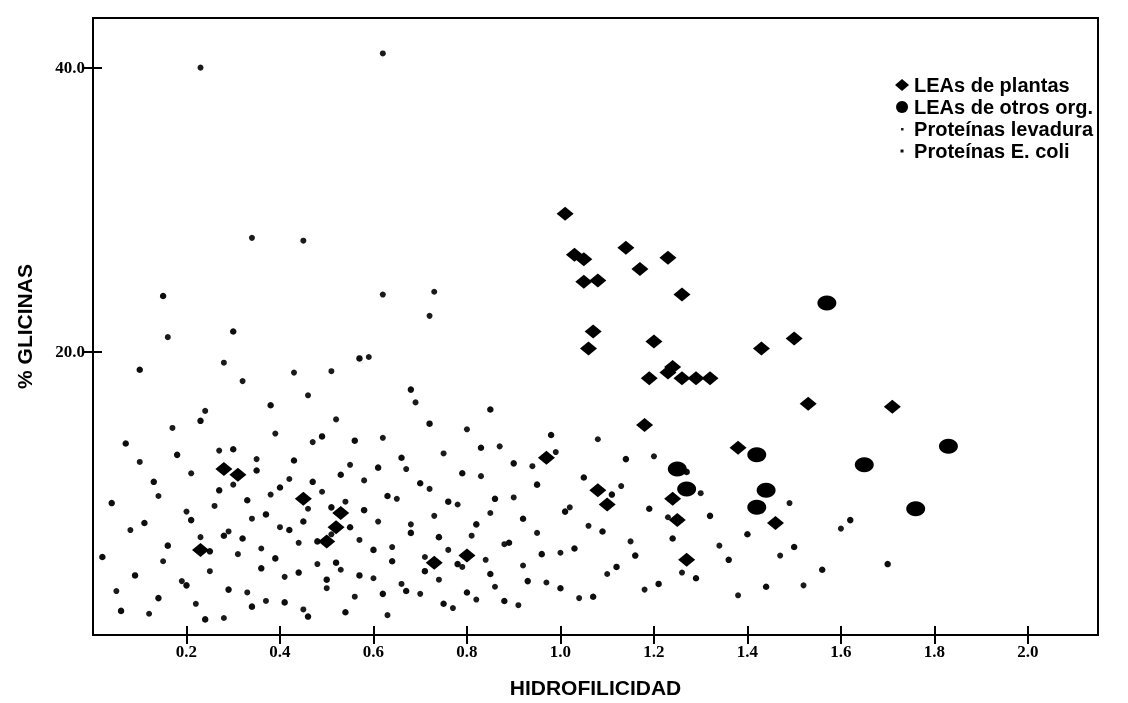 Image resolution: width=1128 pixels, height=703 pixels. I want to click on x-tick-label: 1.6, so click(841, 651).